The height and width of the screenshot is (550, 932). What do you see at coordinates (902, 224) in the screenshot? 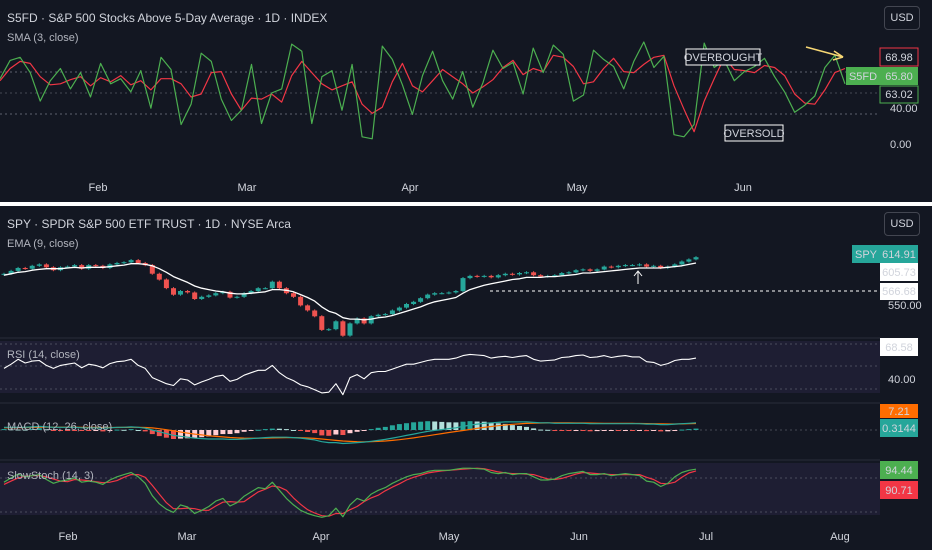
I see `bottom-currency-button: USD` at bounding box center [902, 224].